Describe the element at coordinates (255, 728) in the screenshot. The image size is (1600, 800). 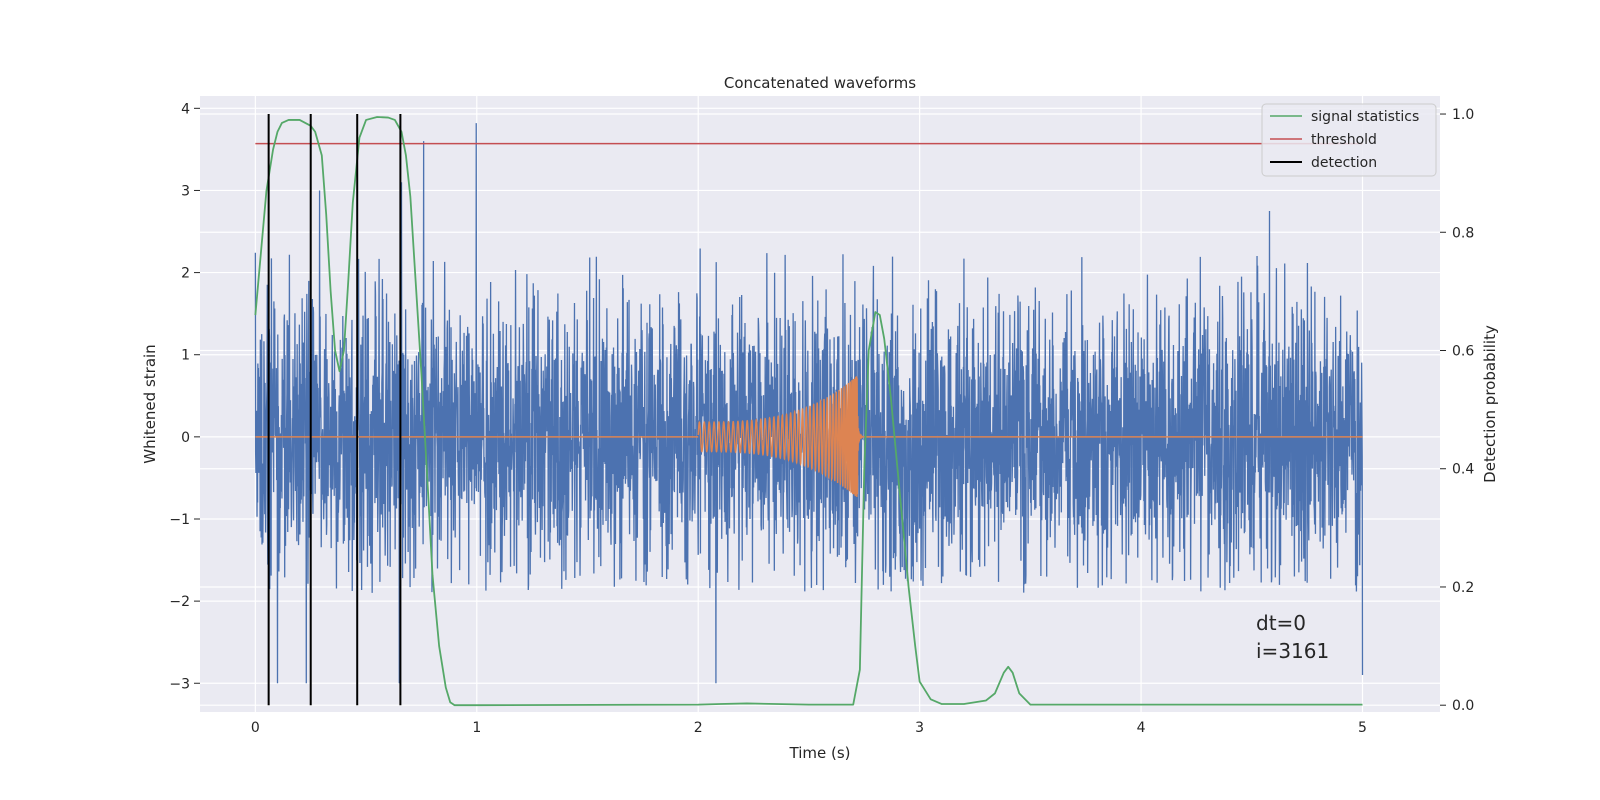
I see `x-tick-label: 0` at that location.